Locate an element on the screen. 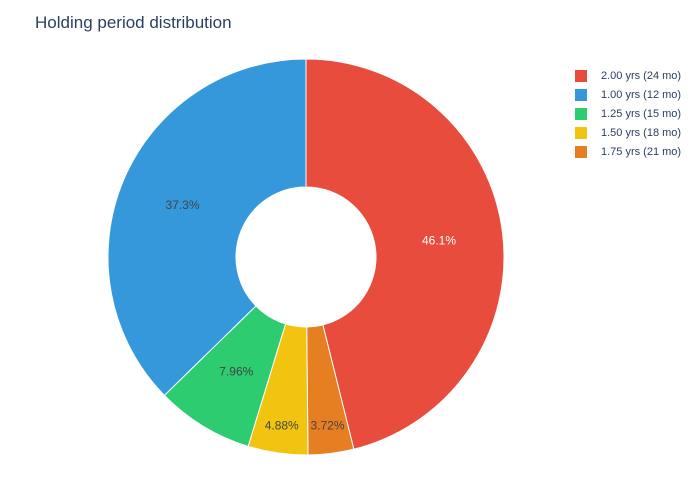 The image size is (700, 500). slice-percent-label: 4.88% is located at coordinates (282, 425).